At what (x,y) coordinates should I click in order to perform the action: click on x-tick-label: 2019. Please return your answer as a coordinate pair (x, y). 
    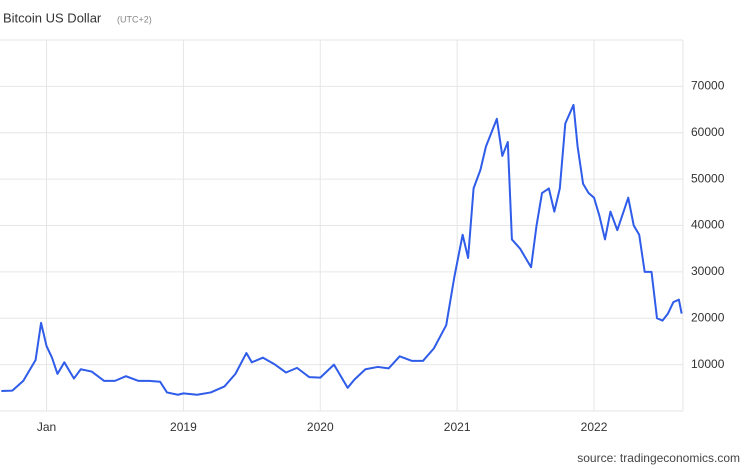
    Looking at the image, I should click on (183, 427).